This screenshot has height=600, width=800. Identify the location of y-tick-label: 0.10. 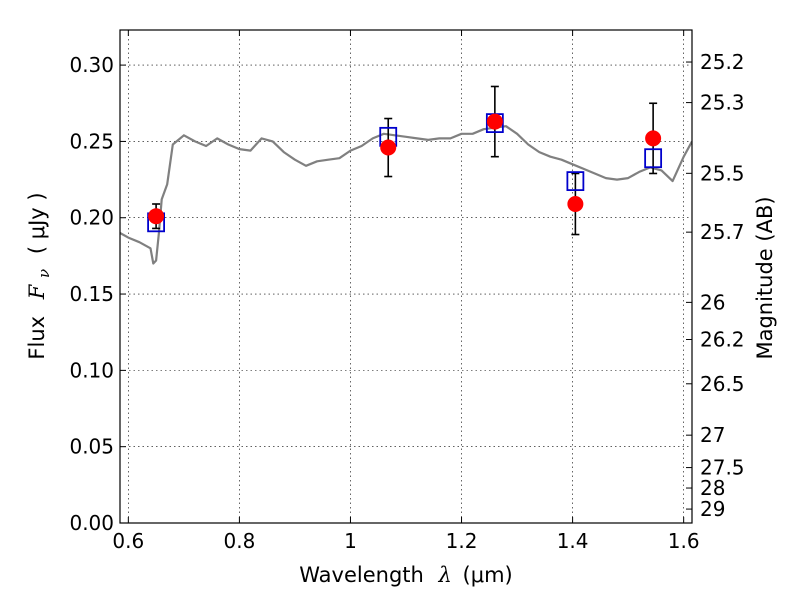
(91, 370).